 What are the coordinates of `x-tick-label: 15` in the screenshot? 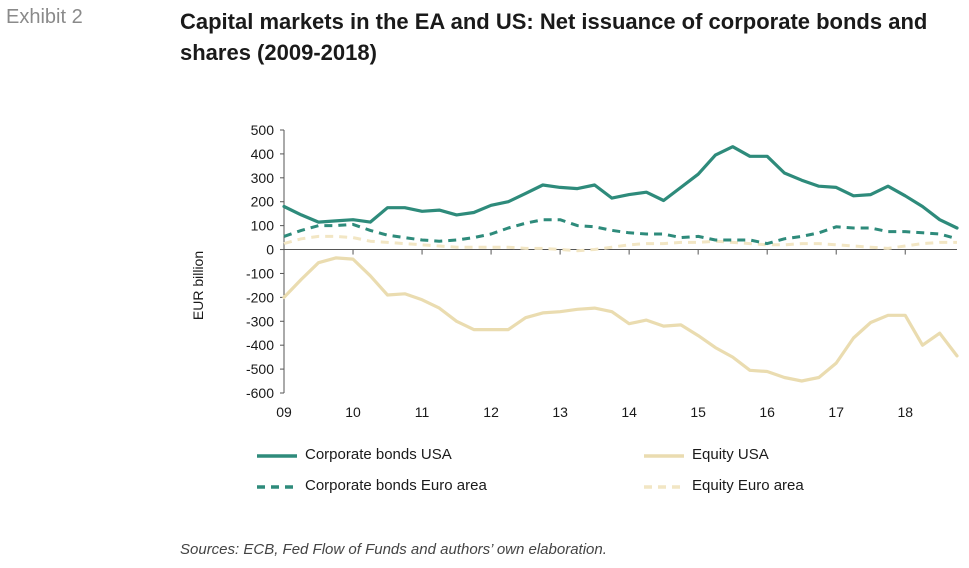 It's located at (698, 412).